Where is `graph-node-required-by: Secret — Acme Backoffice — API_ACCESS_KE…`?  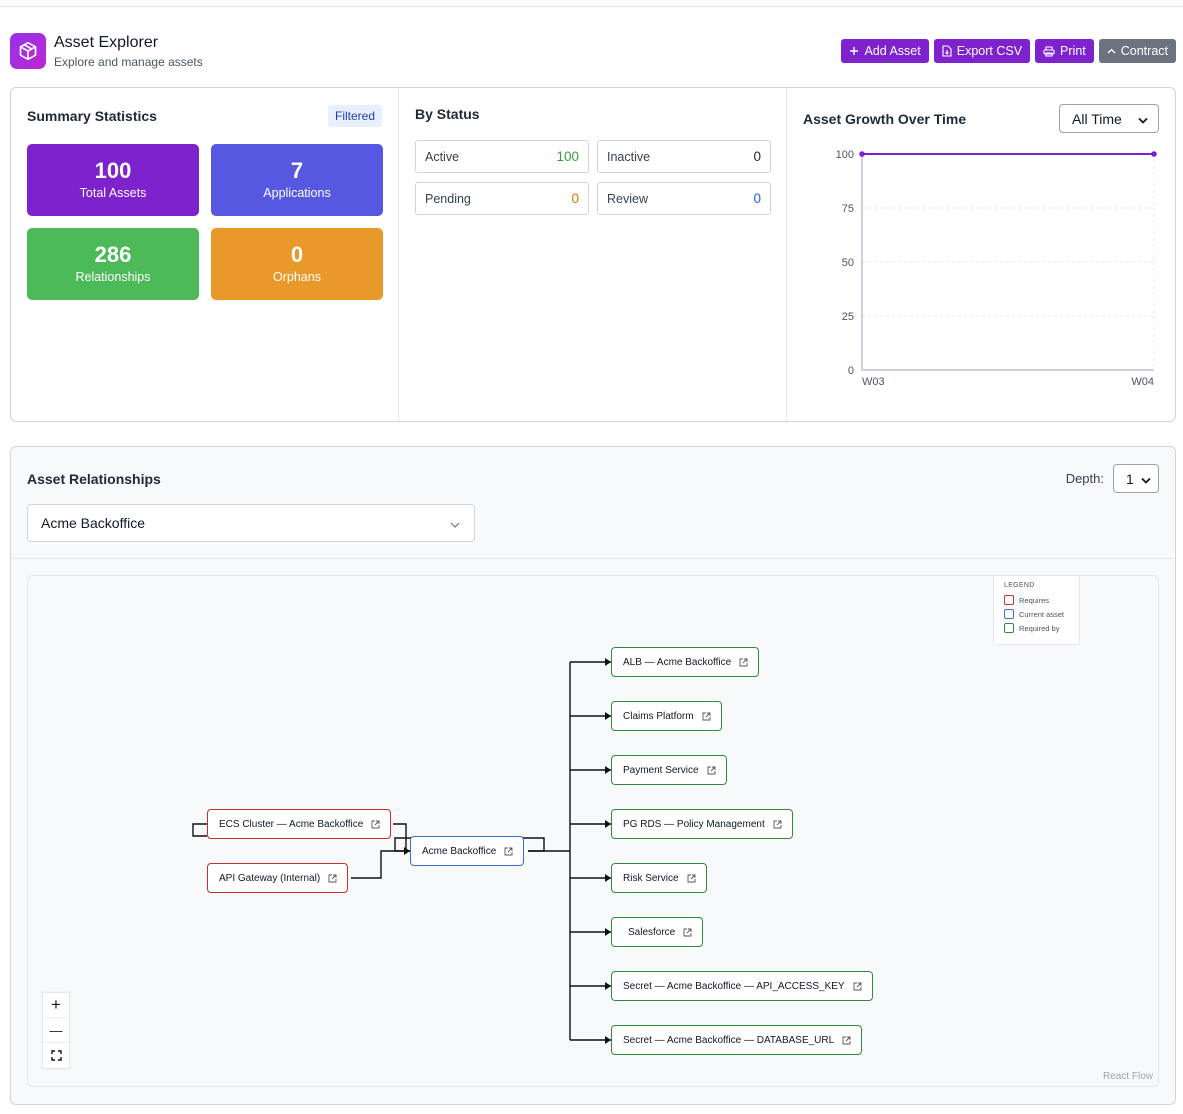
graph-node-required-by: Secret — Acme Backoffice — API_ACCESS_KE… is located at coordinates (742, 986).